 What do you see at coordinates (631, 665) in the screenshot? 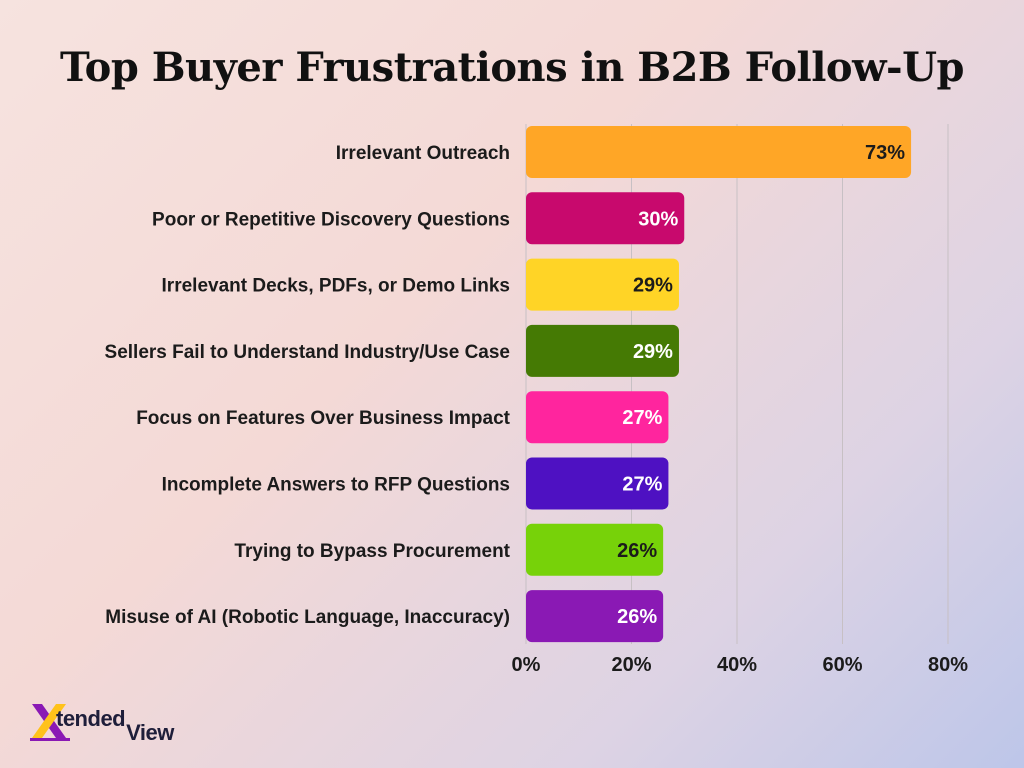
I see `x-tick-label: 20%` at bounding box center [631, 665].